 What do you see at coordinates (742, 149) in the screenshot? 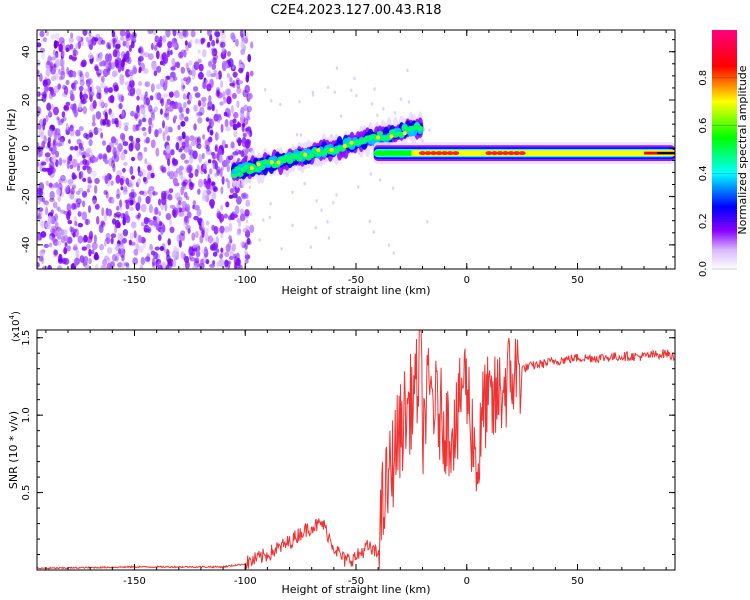
I see `colorbar-label: Normalized spectral amplitude` at bounding box center [742, 149].